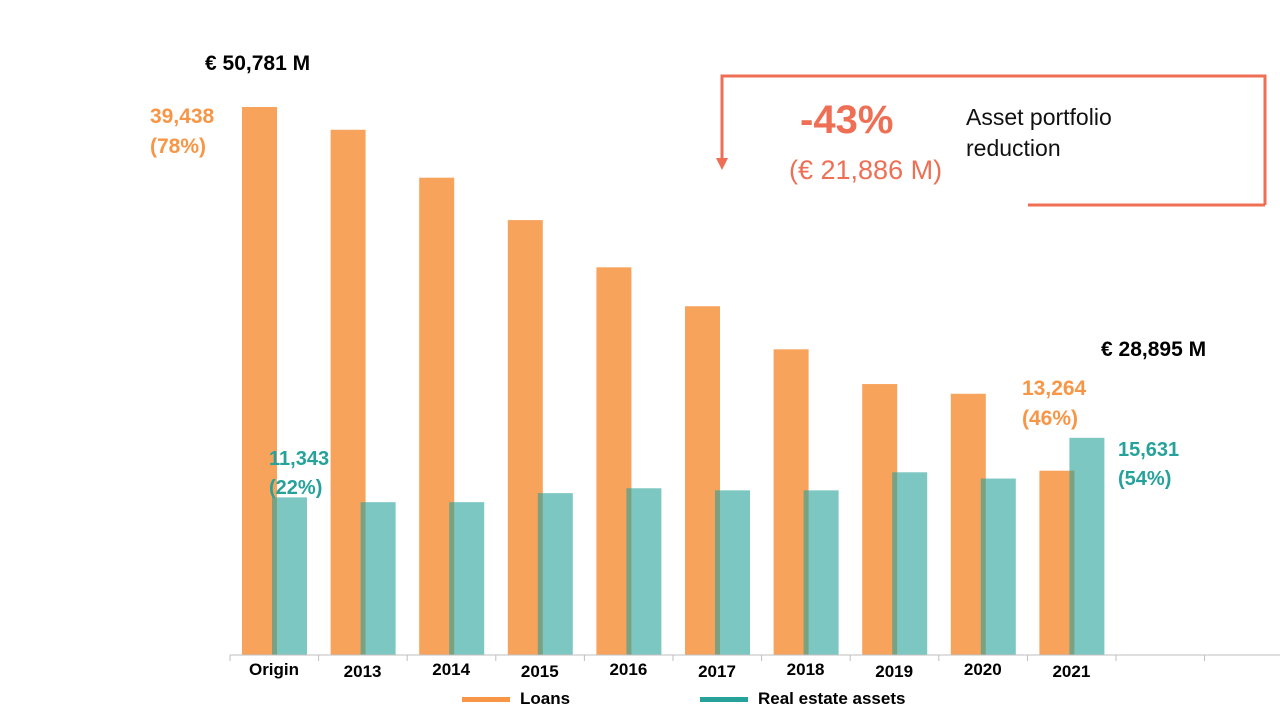 This screenshot has width=1280, height=720. What do you see at coordinates (1054, 388) in the screenshot?
I see `final-loans-value: 13,264` at bounding box center [1054, 388].